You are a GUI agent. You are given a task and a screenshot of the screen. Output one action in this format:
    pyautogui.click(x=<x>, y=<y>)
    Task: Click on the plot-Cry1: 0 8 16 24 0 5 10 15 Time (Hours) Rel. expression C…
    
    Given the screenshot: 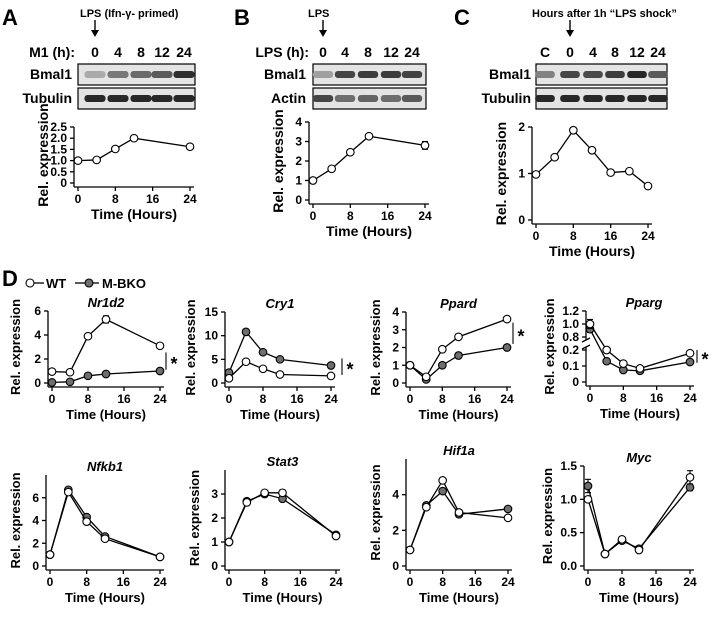 What is the action you would take?
    pyautogui.click(x=268, y=359)
    